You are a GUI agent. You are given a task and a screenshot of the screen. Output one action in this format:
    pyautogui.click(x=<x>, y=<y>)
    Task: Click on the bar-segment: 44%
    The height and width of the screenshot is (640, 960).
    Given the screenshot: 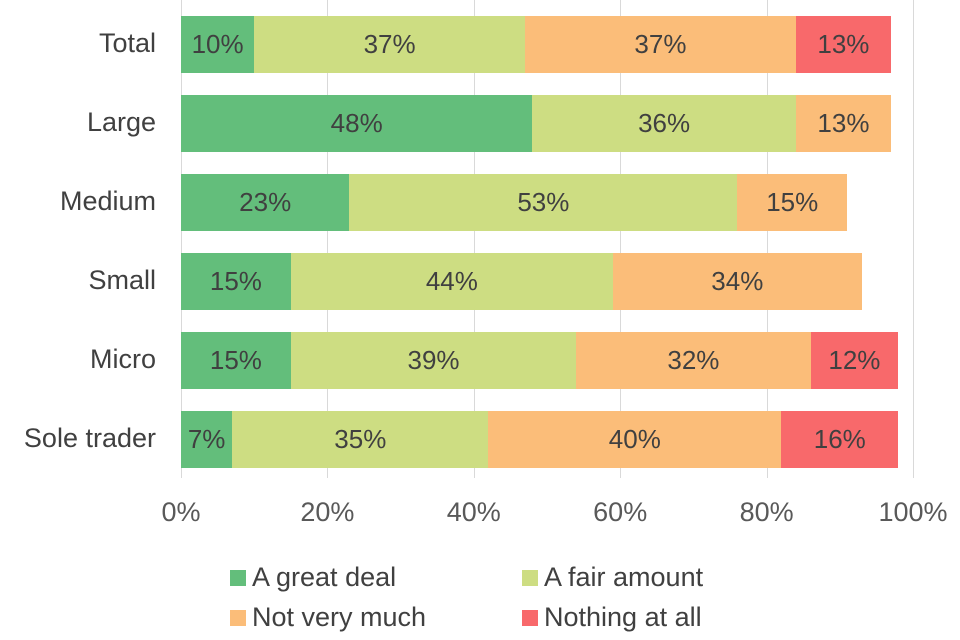 What is the action you would take?
    pyautogui.click(x=451, y=281)
    